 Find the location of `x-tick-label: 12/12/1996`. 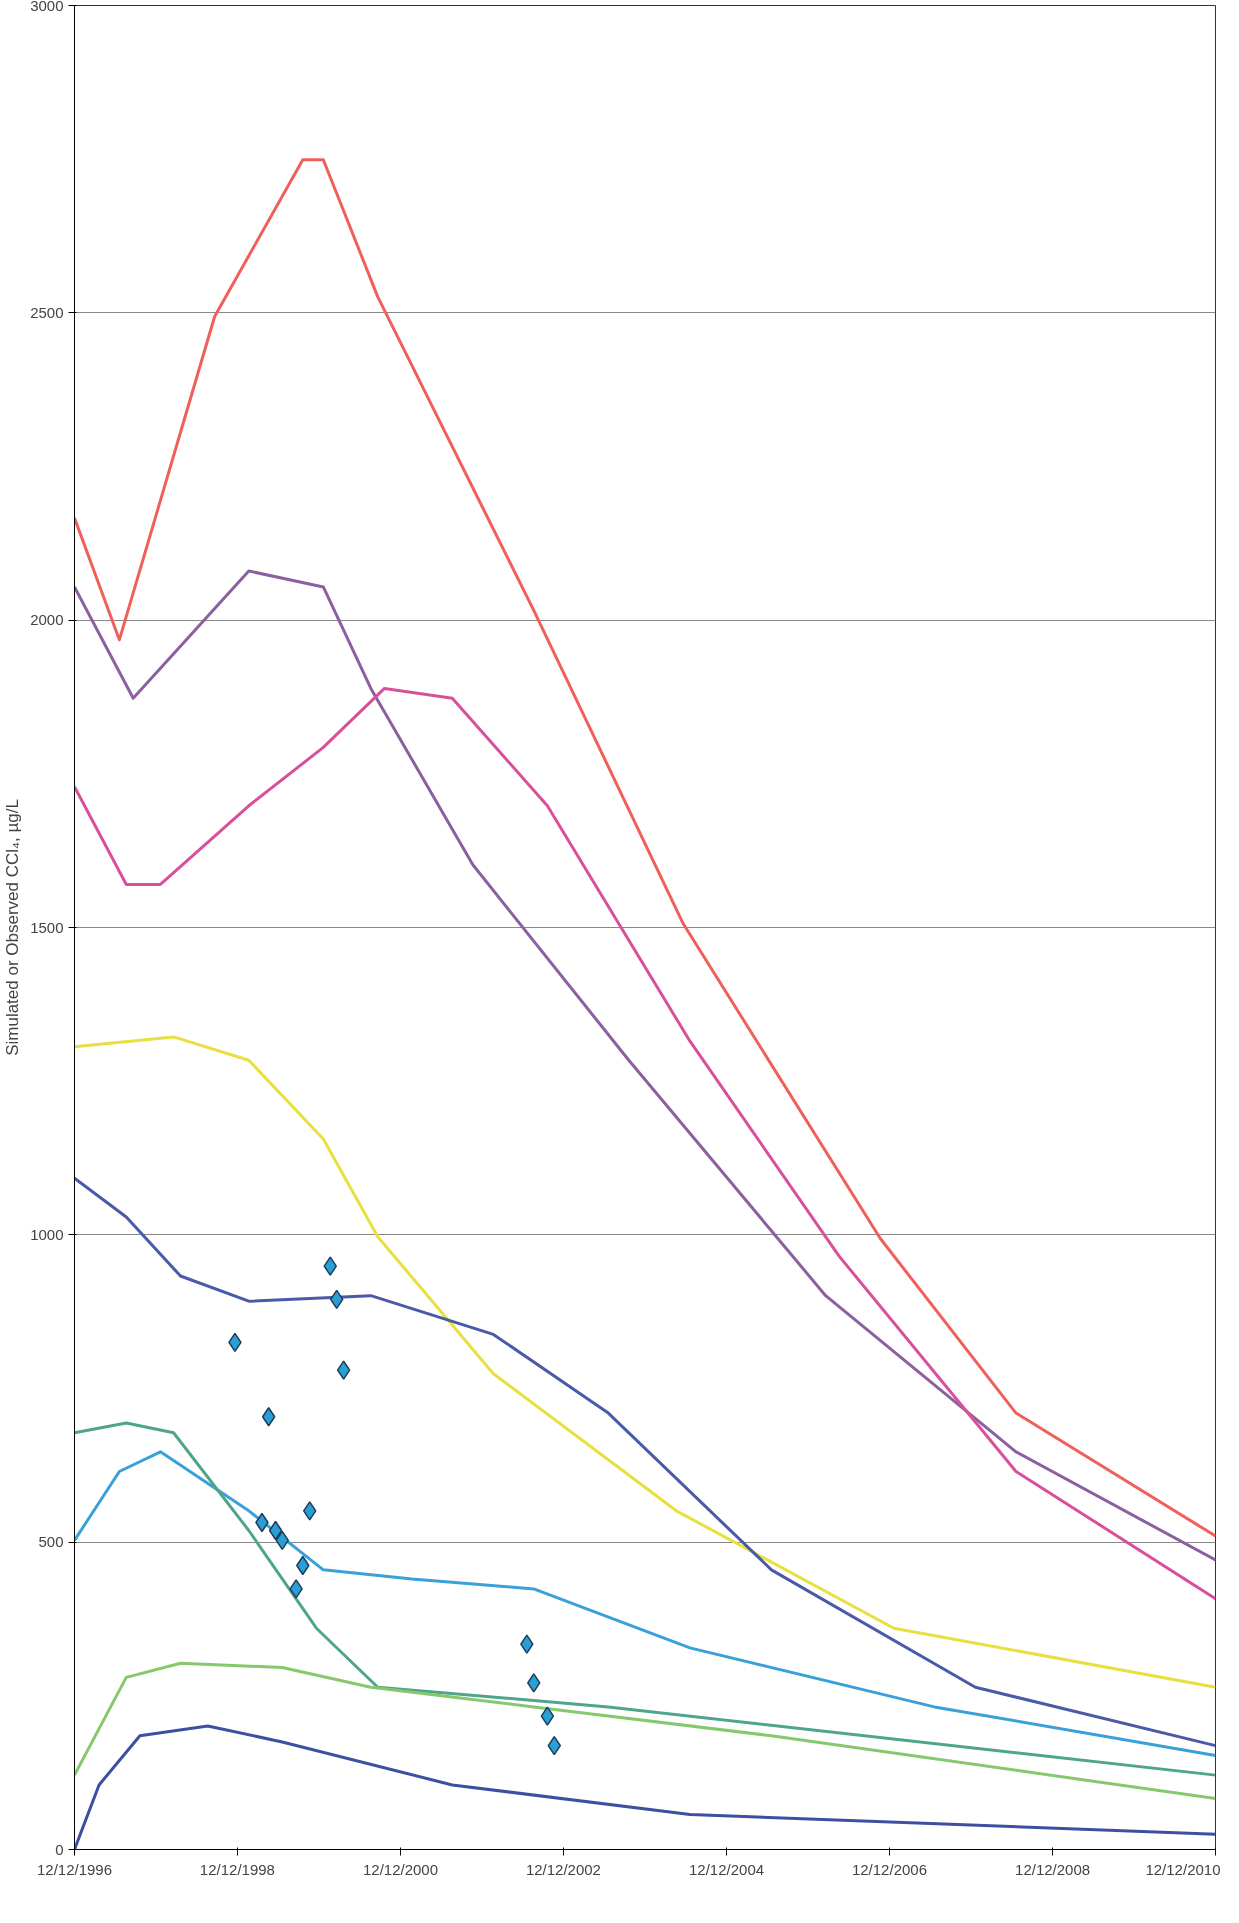

x-tick-label: 12/12/1996 is located at coordinates (74, 1869).